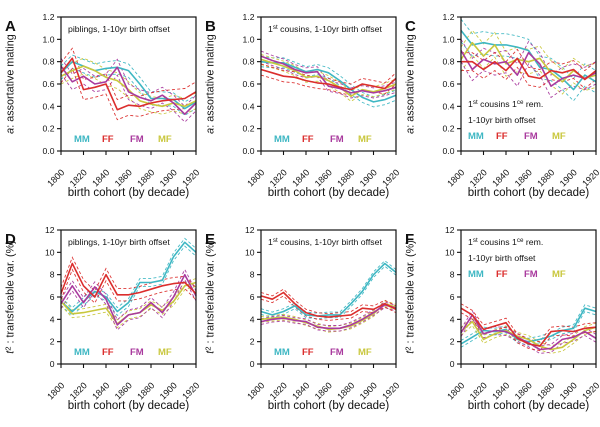  I want to click on panel-A-title-line1: piblings, 1-10yr birth offset, so click(119, 29).